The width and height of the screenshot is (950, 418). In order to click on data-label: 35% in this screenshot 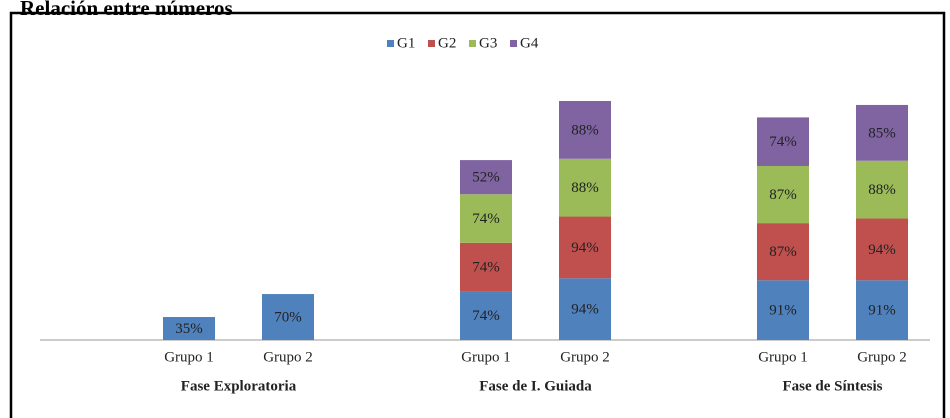, I will do `click(189, 329)`.